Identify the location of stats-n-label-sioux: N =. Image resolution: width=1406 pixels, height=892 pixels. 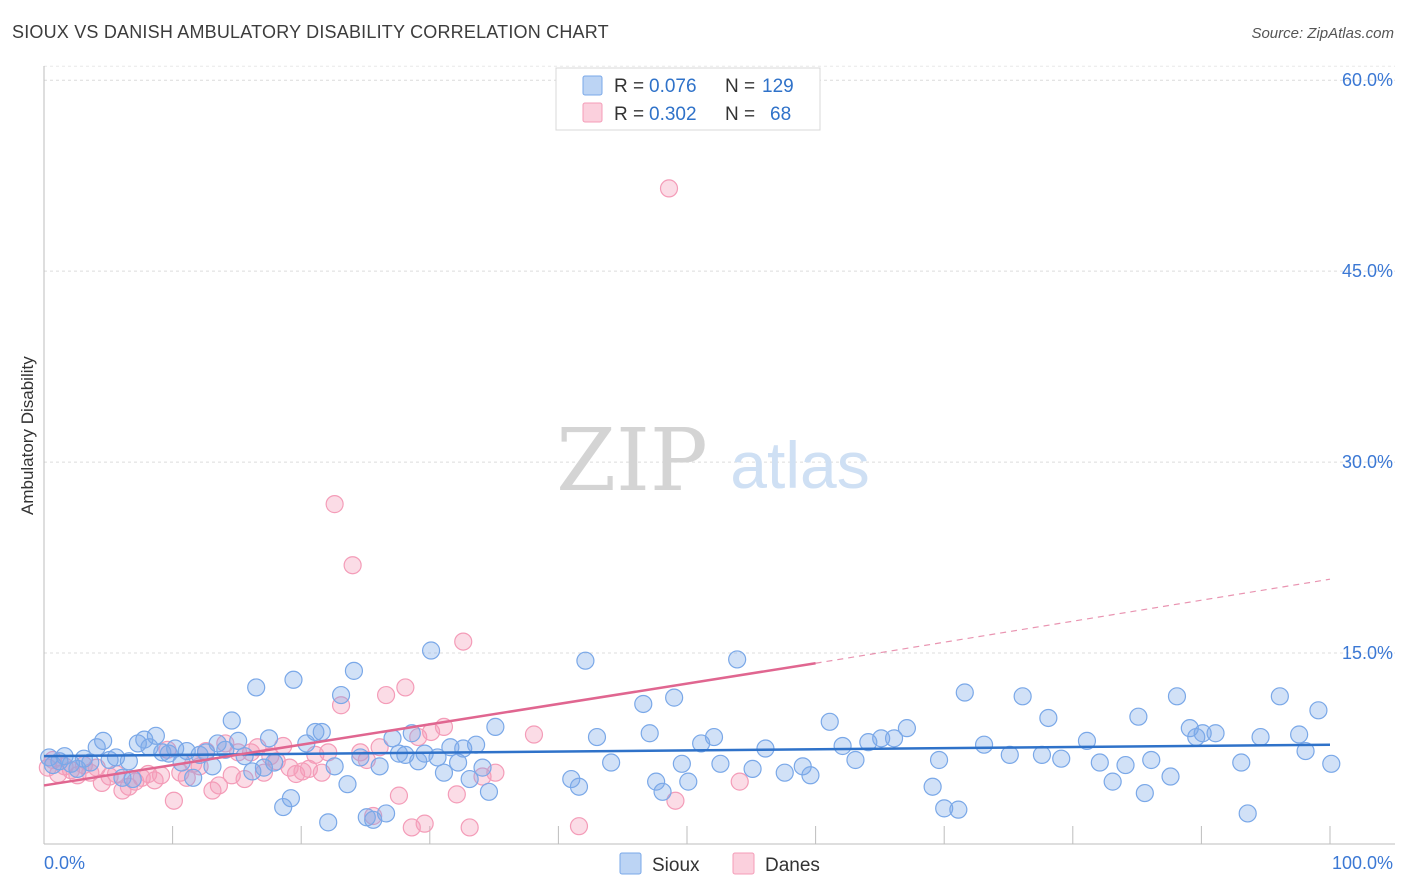
(740, 86).